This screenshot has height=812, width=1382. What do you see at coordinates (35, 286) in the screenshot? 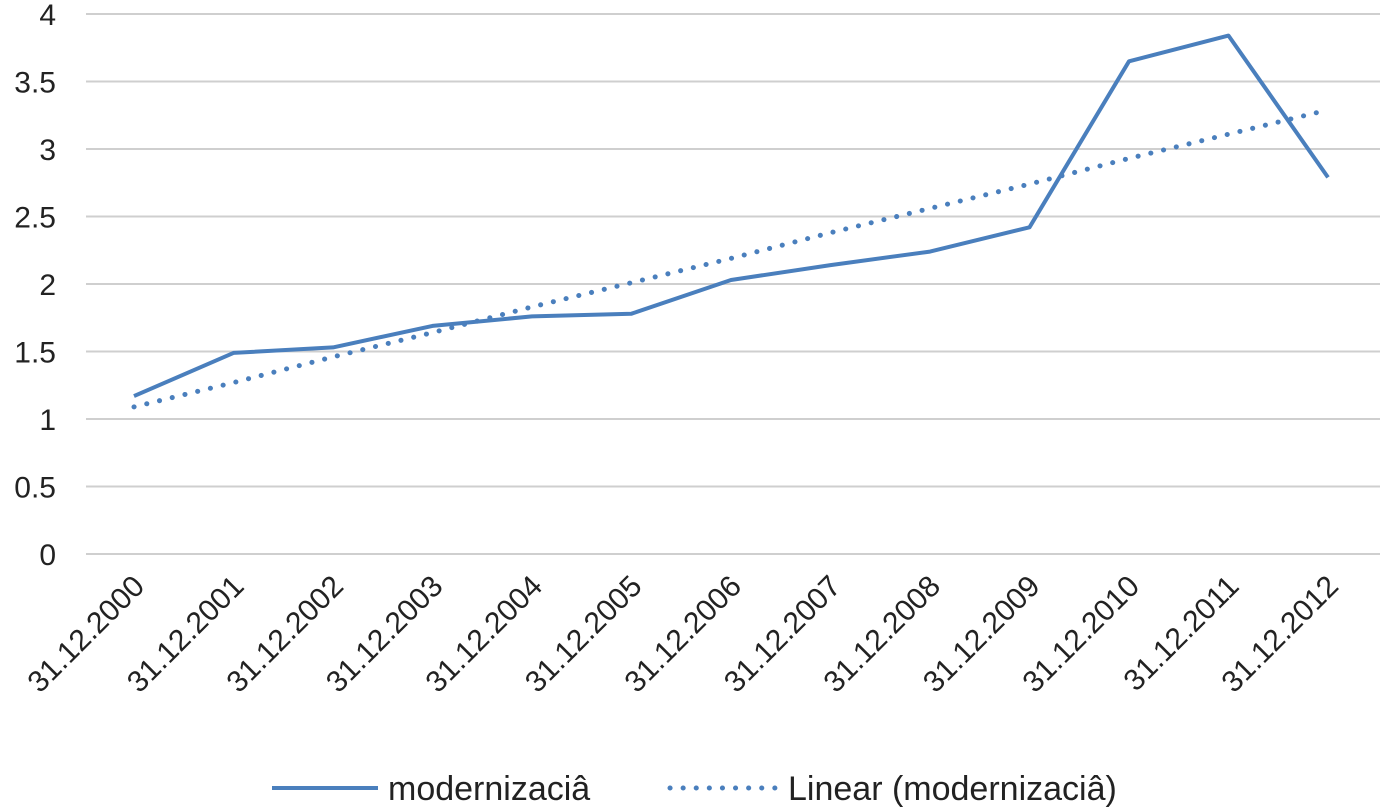
I see `y-axis-ticks: 0 0.5 1 1.5 2 2.5 3 3.5 4` at bounding box center [35, 286].